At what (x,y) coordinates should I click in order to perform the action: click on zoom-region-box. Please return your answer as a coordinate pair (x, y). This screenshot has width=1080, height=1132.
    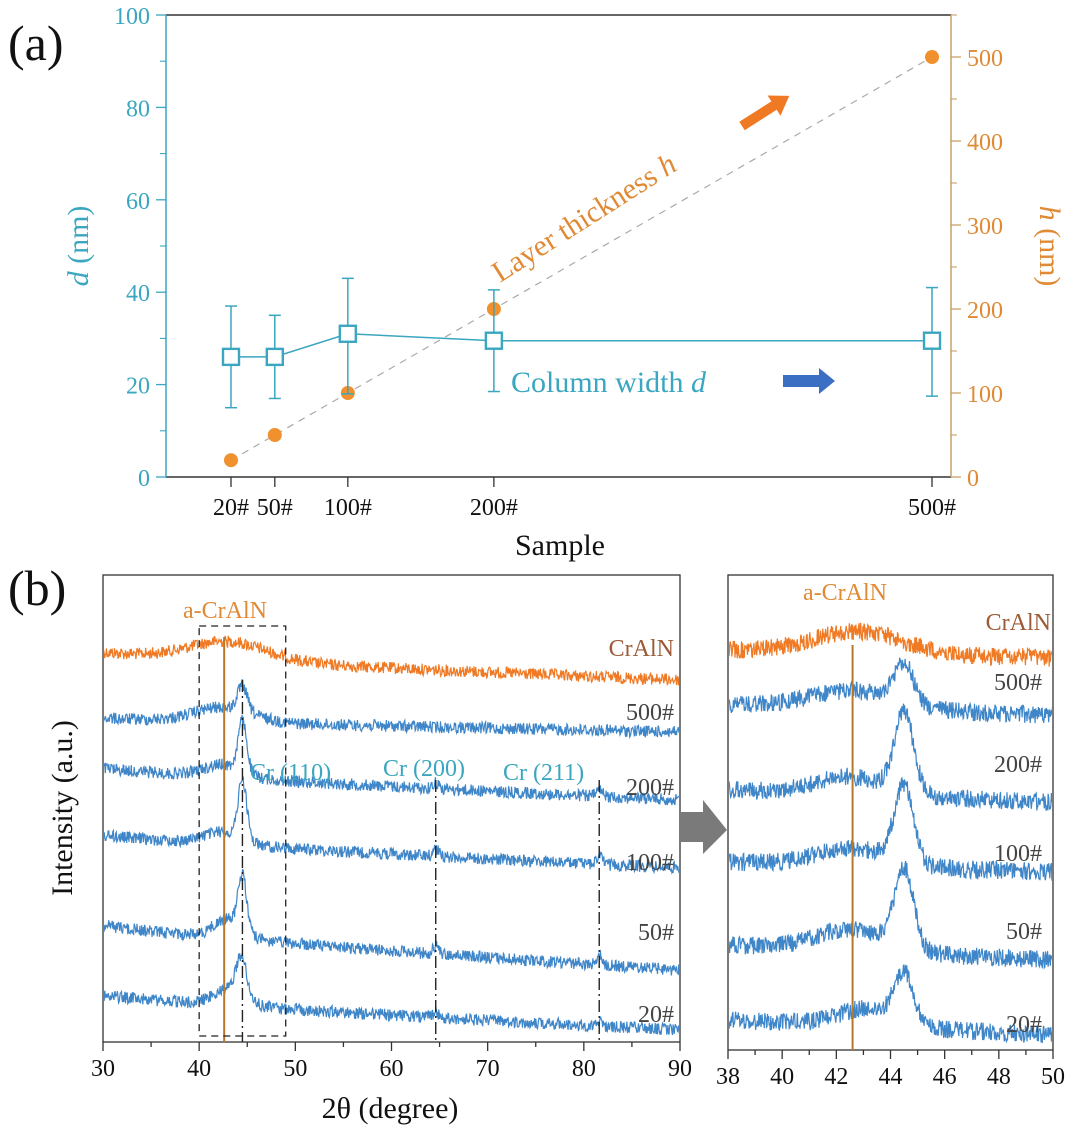
    Looking at the image, I should click on (242, 831).